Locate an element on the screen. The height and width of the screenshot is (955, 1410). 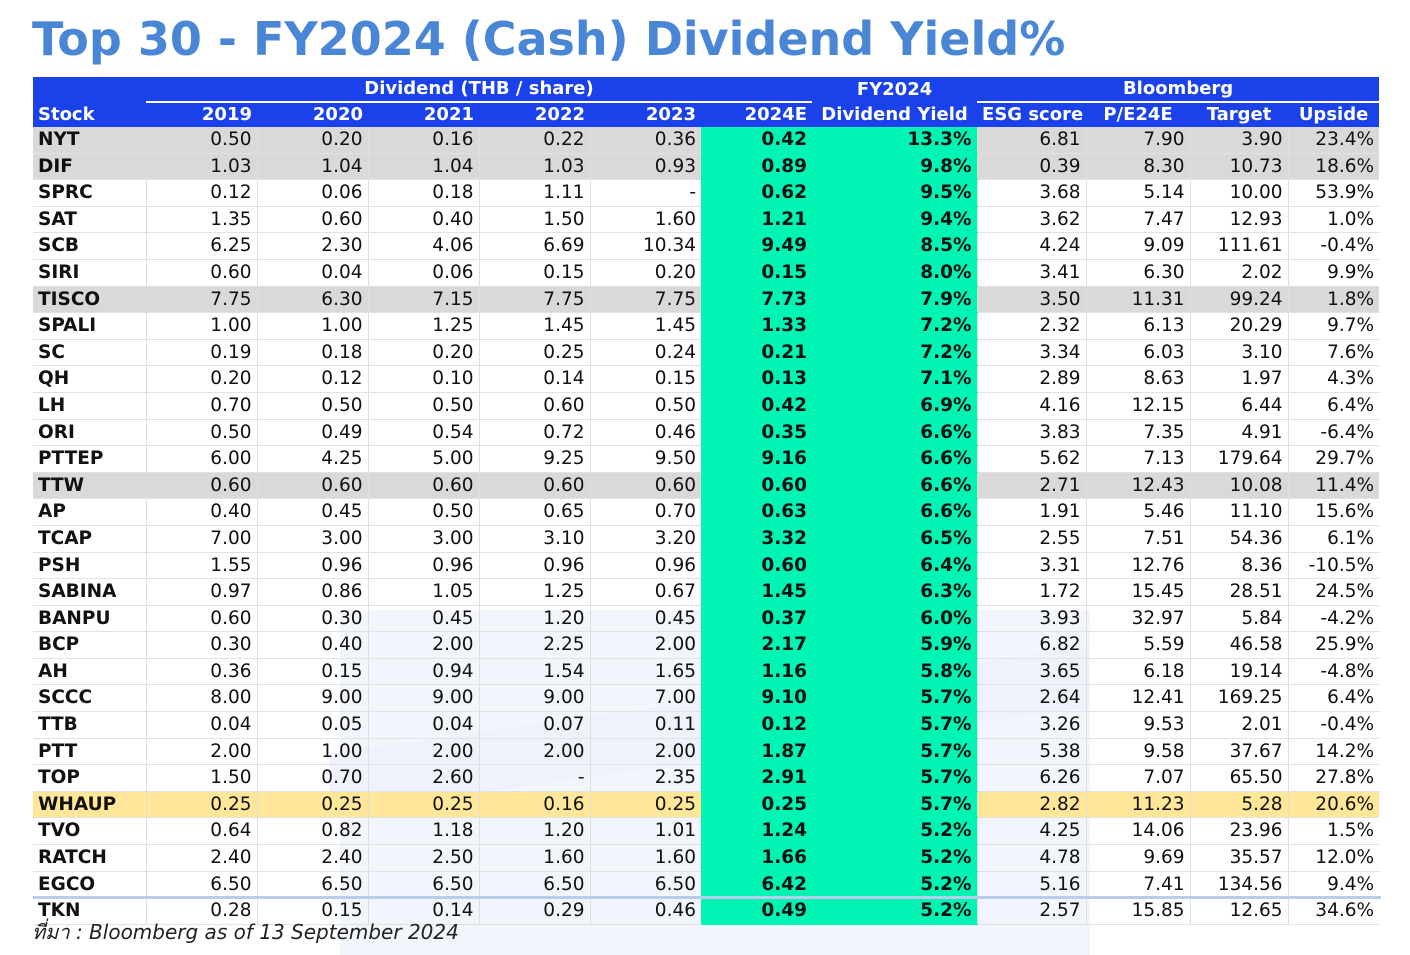
esg-score-cell: 3.34 is located at coordinates (1031, 353).